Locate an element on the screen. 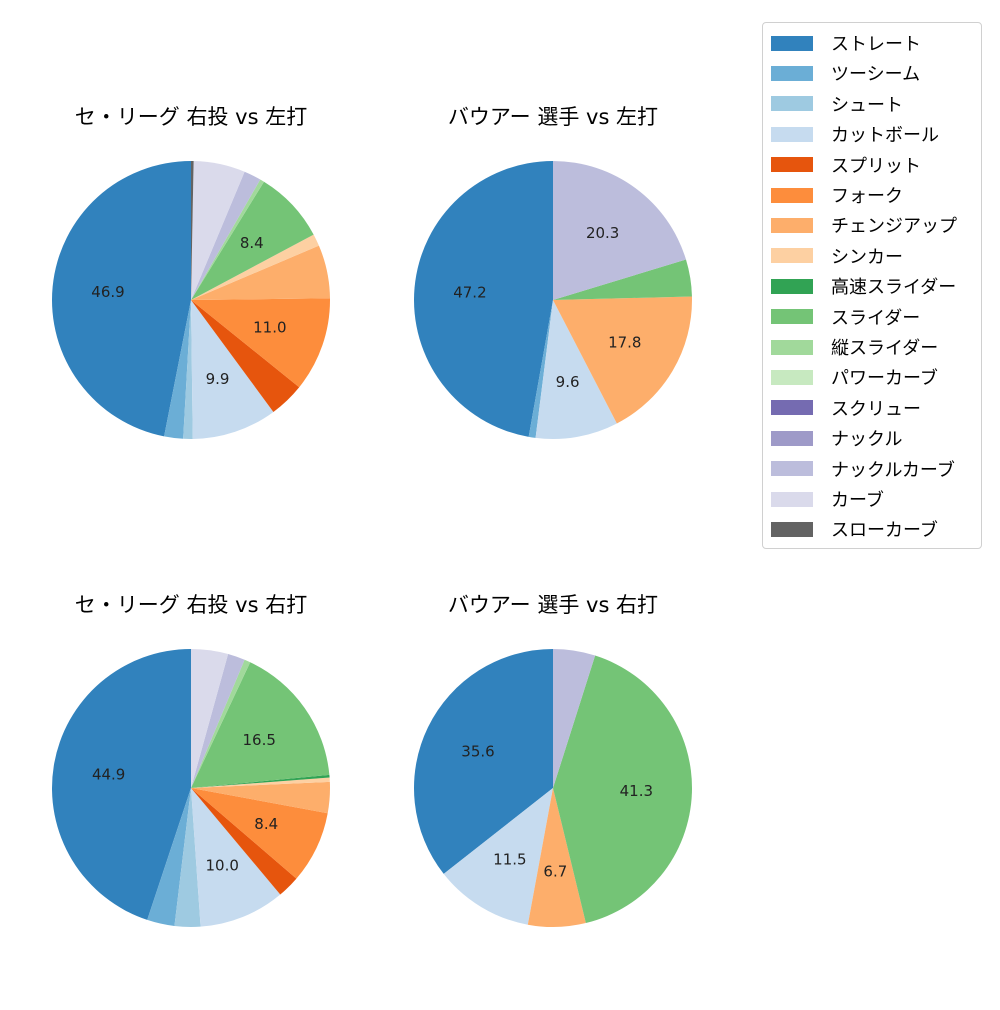 Image resolution: width=1000 pixels, height=1010 pixels. slice-value-label: 10.0 is located at coordinates (221, 865).